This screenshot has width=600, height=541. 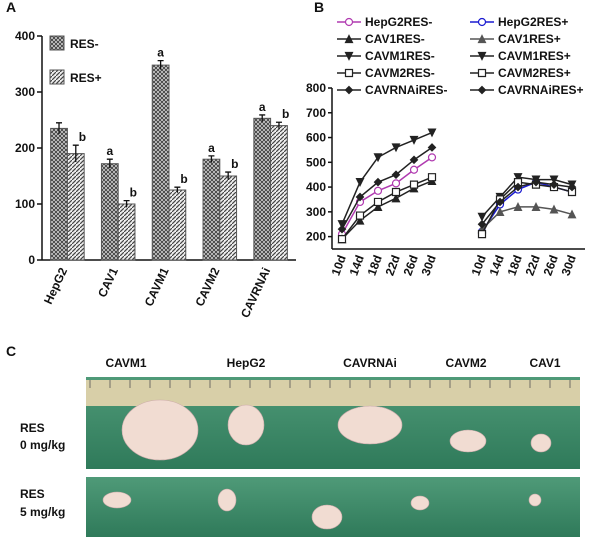 What do you see at coordinates (398, 22) in the screenshot?
I see `legend-label: HepG2RES-` at bounding box center [398, 22].